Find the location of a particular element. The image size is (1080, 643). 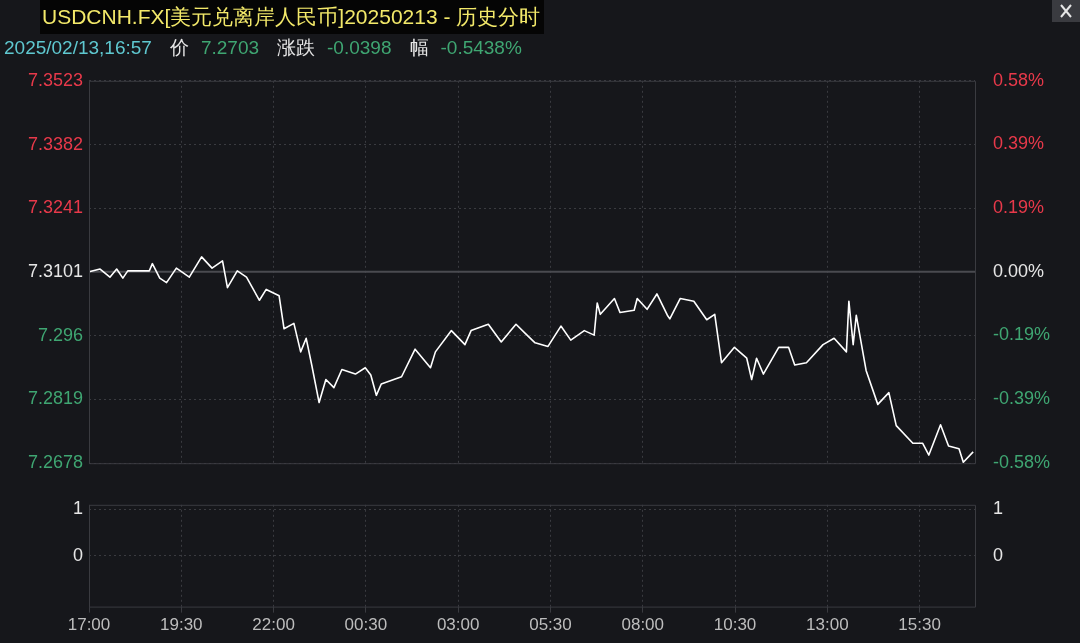

y2-tick-label: -0.58% is located at coordinates (1022, 462).